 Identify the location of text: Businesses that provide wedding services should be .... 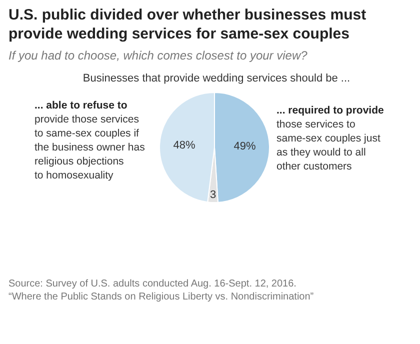
(216, 78).